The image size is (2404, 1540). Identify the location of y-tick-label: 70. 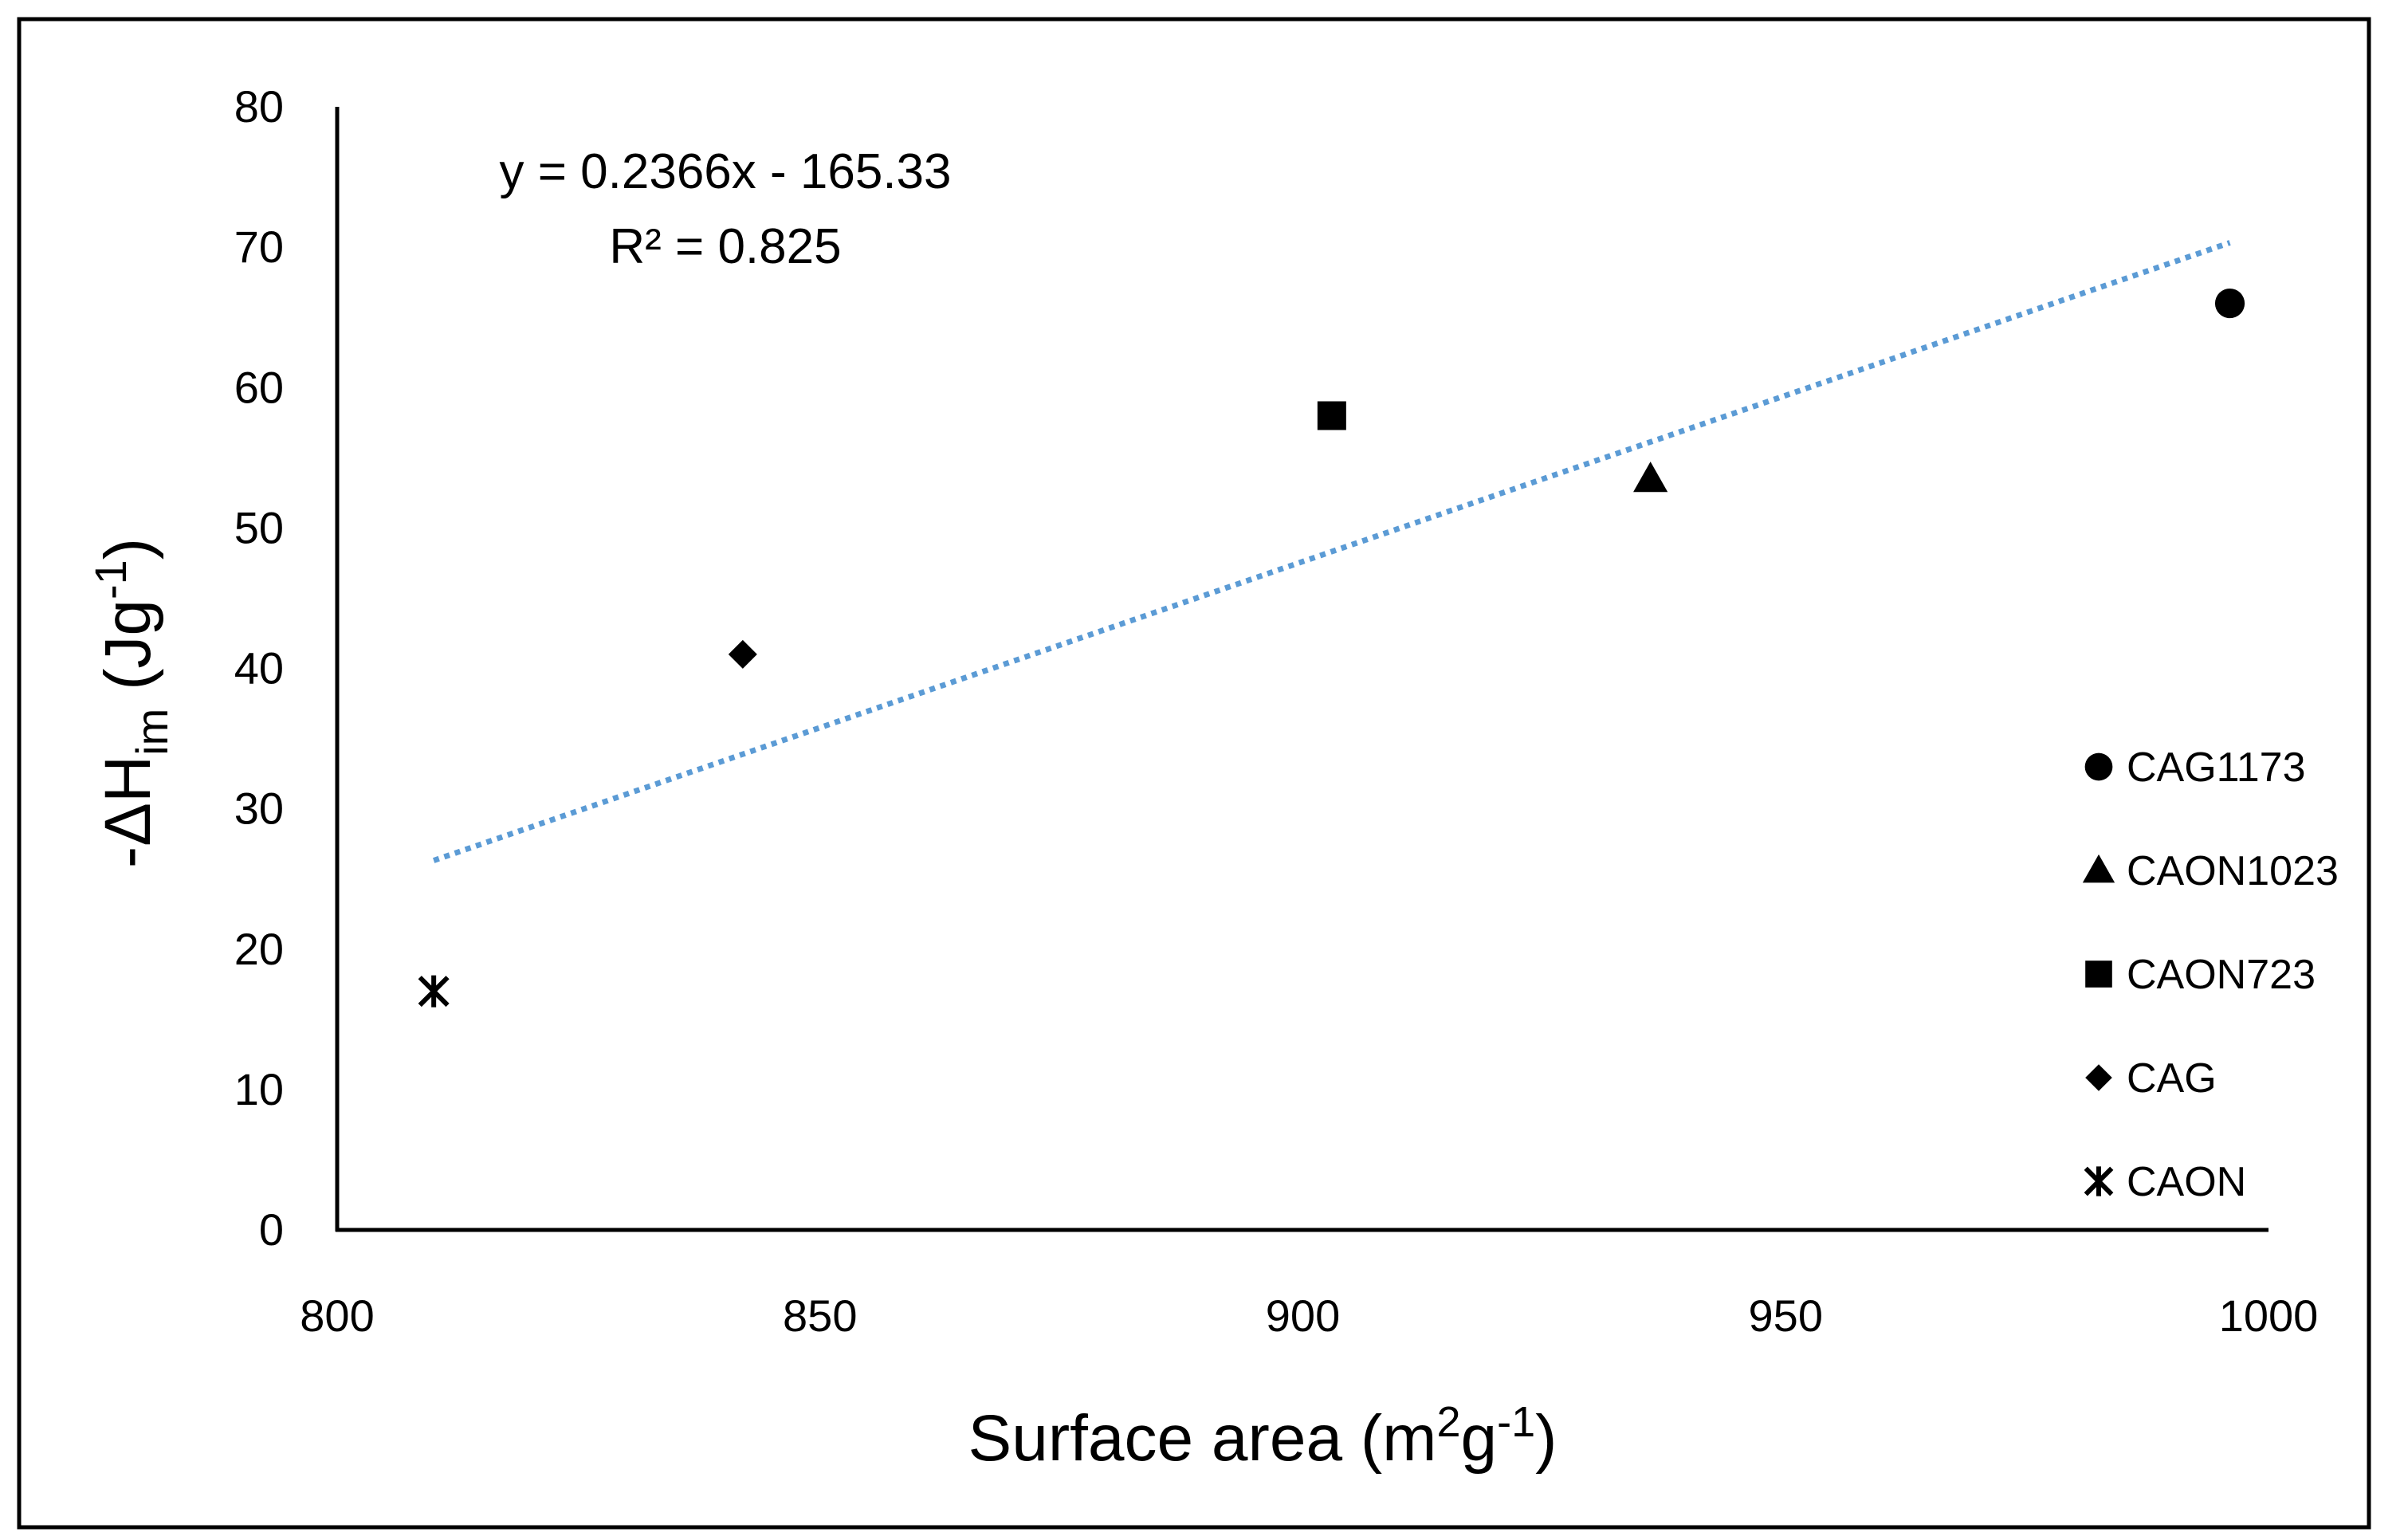
(259, 247).